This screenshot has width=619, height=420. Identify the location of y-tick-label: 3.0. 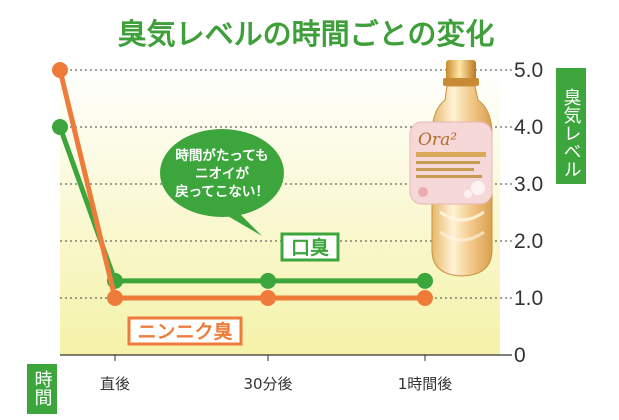
(528, 184).